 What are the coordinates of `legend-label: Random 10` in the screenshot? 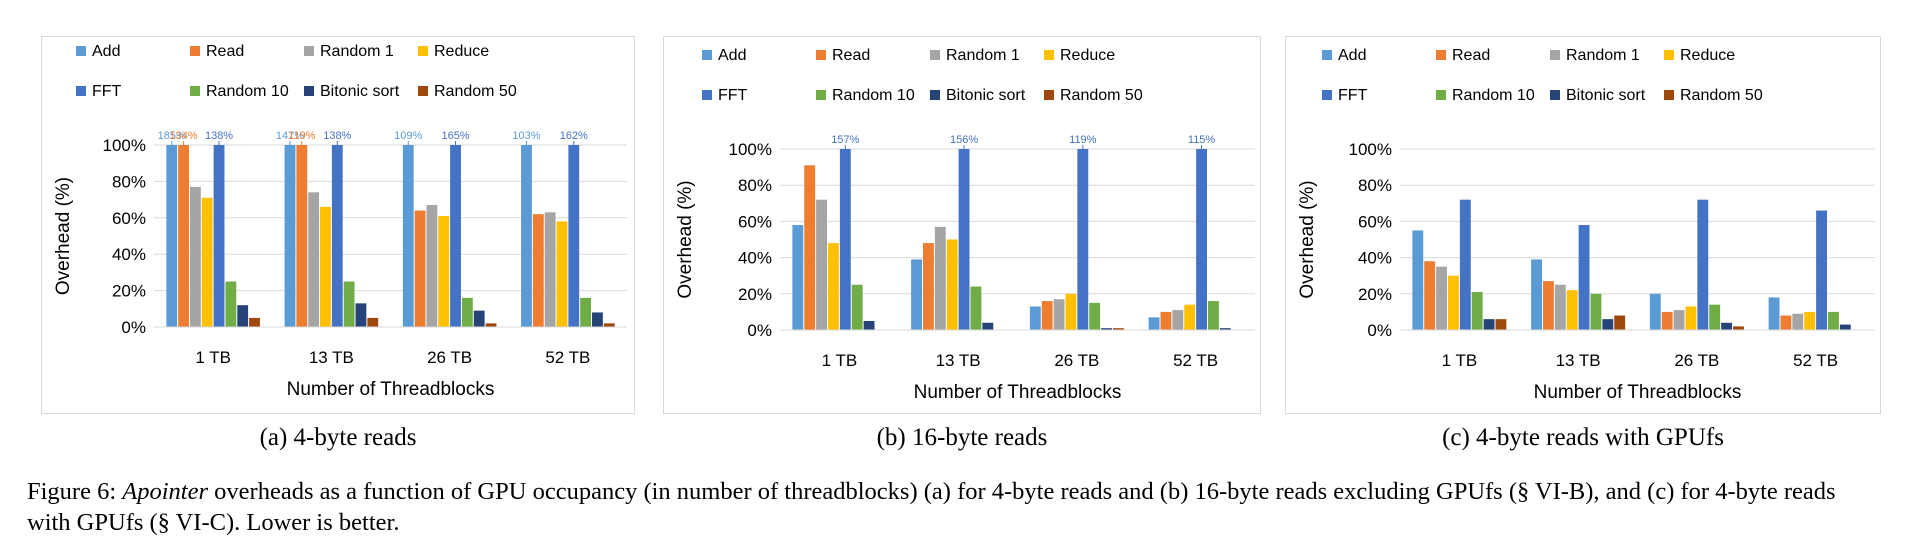 It's located at (247, 91).